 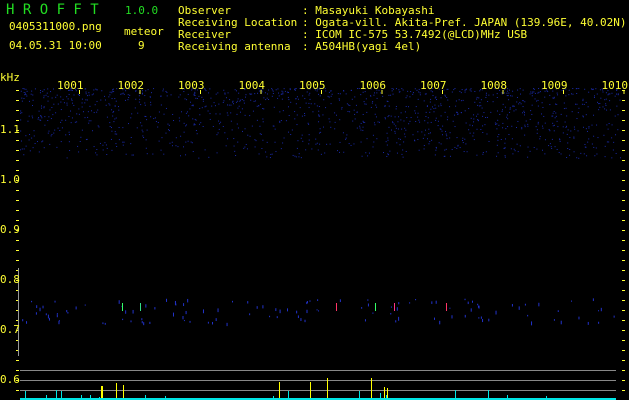 What do you see at coordinates (141, 45) in the screenshot?
I see `meteor-count: 9` at bounding box center [141, 45].